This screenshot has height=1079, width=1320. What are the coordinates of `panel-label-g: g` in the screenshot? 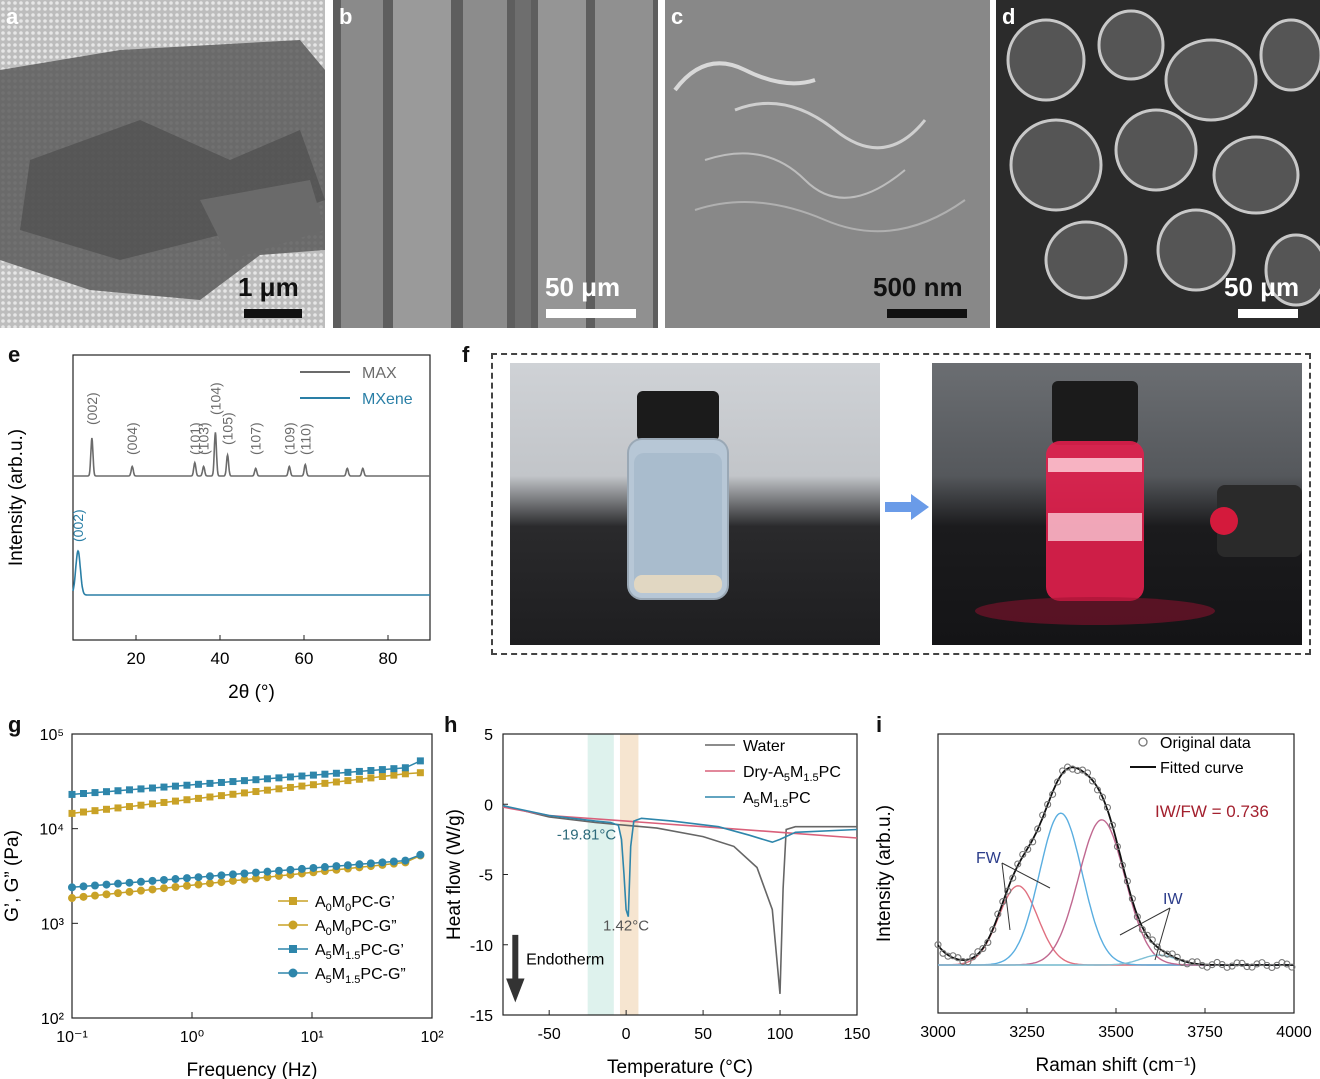 It's located at (15, 724).